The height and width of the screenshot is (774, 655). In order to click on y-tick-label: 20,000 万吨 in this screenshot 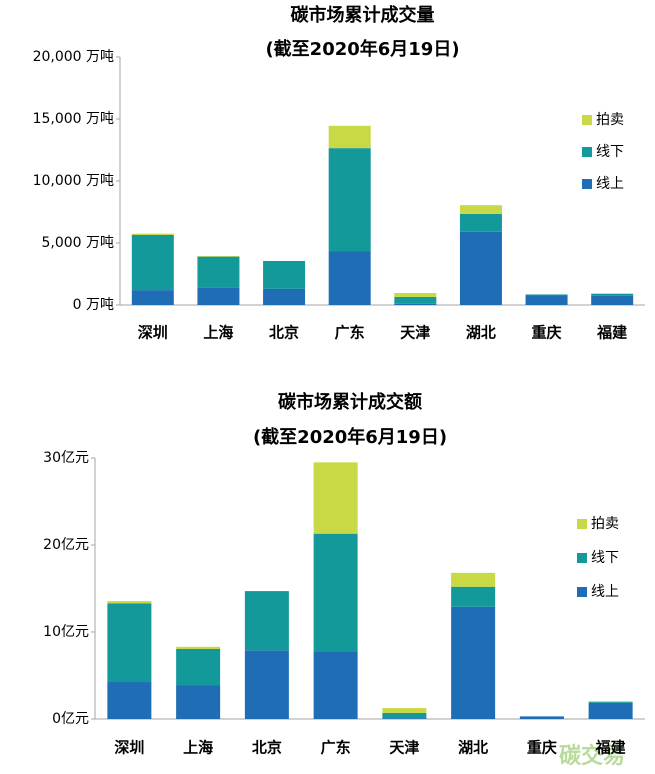, I will do `click(73, 57)`.